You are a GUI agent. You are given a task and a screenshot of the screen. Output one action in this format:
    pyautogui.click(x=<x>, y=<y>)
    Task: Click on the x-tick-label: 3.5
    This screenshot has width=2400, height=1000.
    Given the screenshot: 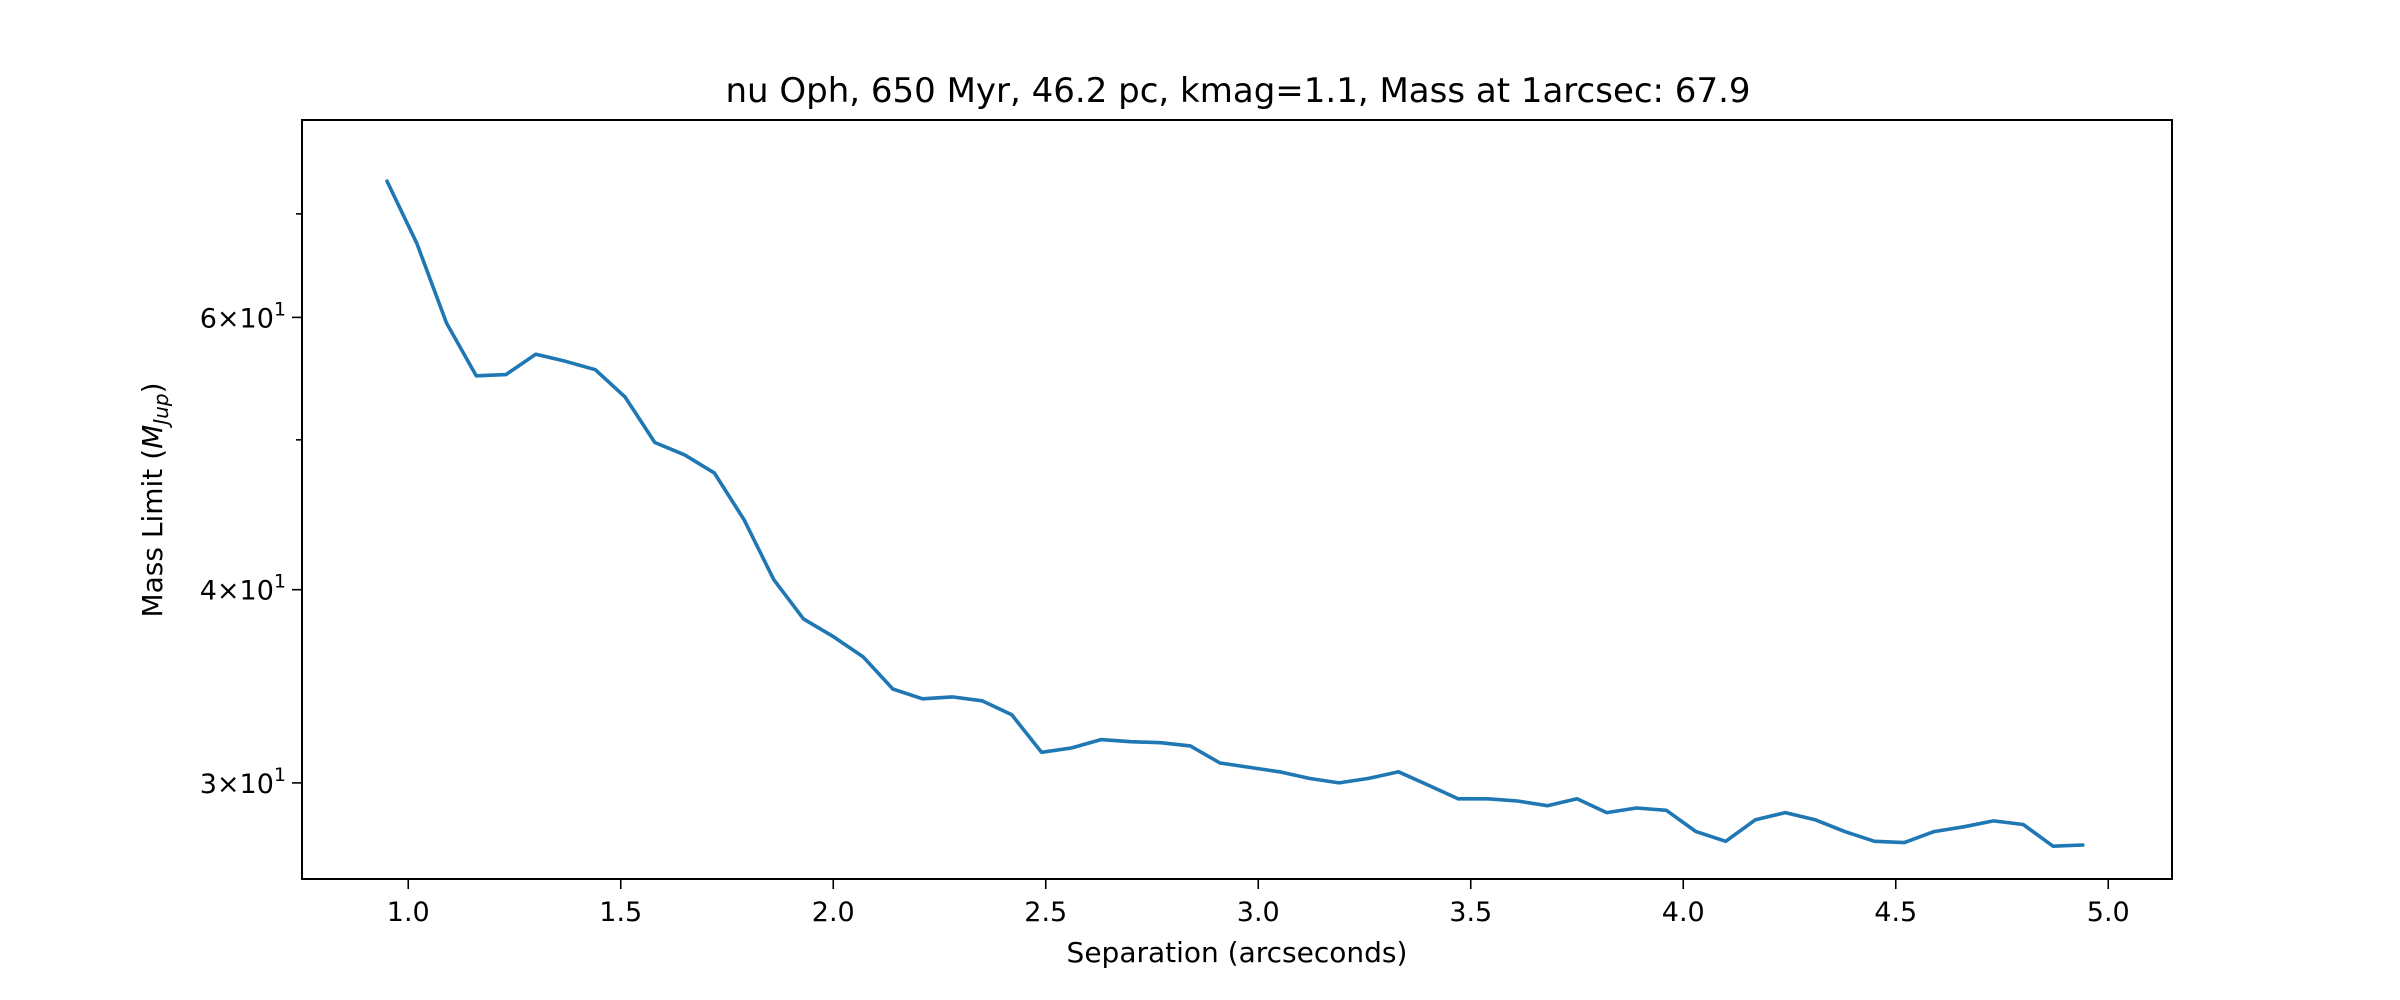 What is the action you would take?
    pyautogui.click(x=1470, y=912)
    